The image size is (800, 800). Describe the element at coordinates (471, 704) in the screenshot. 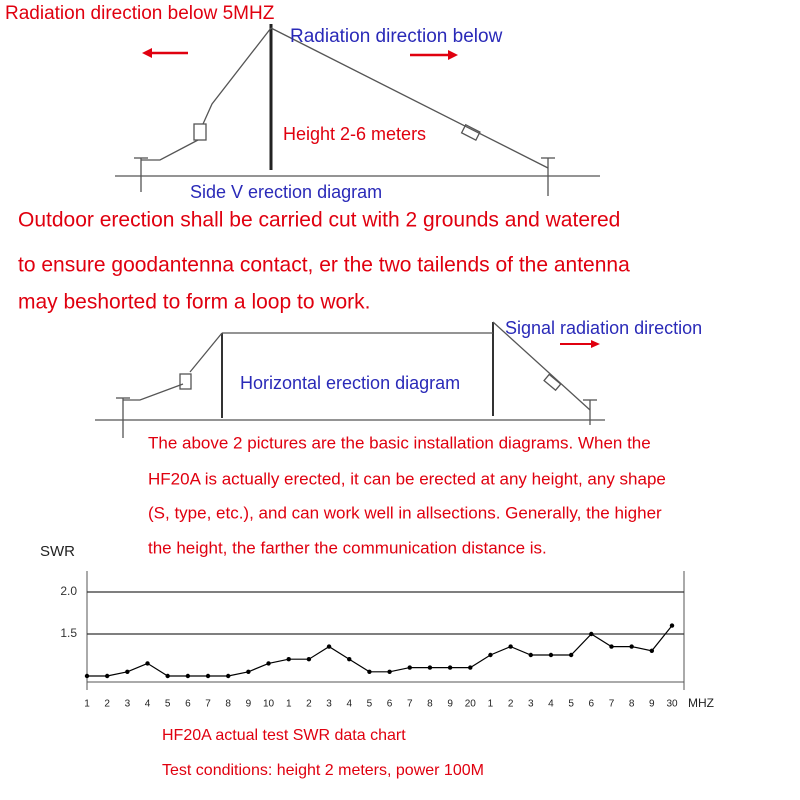

I see `x-tick-label: 20` at that location.